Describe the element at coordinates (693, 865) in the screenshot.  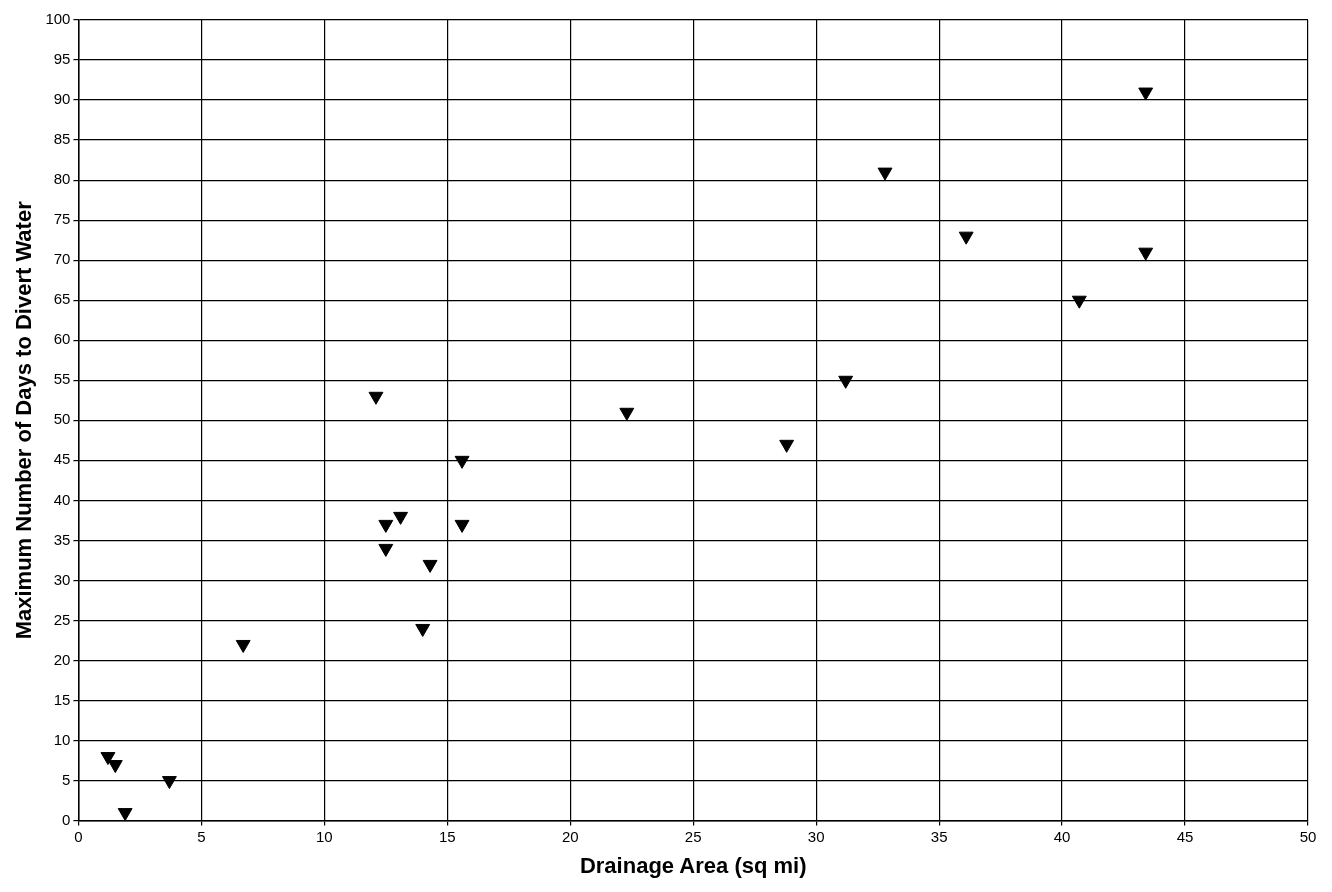
I see `x-axis-title: Drainage Area (sq mi)` at that location.